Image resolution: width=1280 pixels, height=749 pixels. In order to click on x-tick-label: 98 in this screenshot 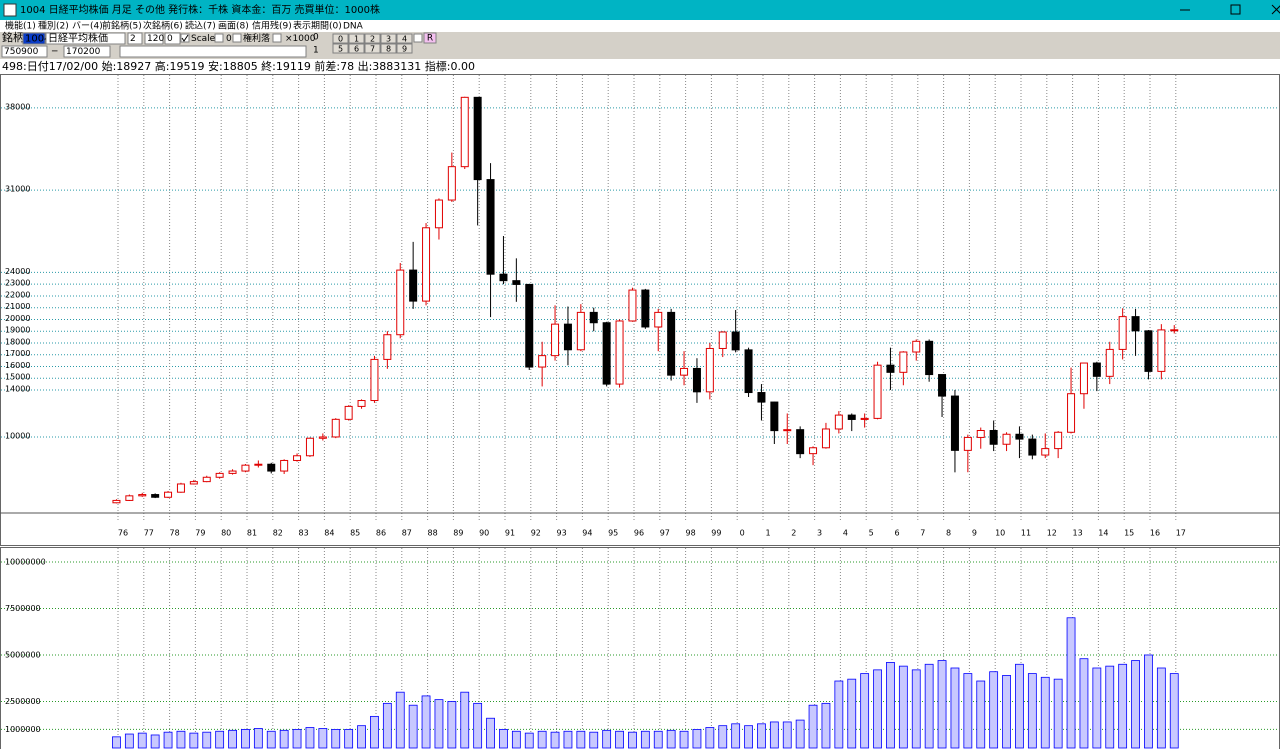, I will do `click(691, 533)`.